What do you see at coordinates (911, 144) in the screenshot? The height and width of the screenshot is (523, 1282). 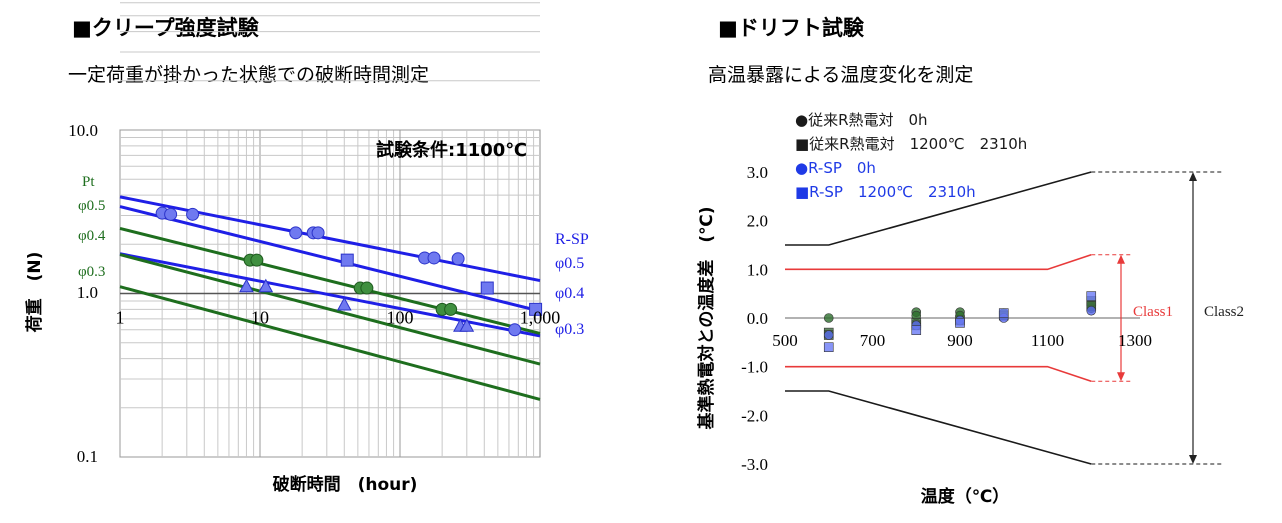 I see `legend-entry: ■従来R熱電対 1200℃ 2310h` at bounding box center [911, 144].